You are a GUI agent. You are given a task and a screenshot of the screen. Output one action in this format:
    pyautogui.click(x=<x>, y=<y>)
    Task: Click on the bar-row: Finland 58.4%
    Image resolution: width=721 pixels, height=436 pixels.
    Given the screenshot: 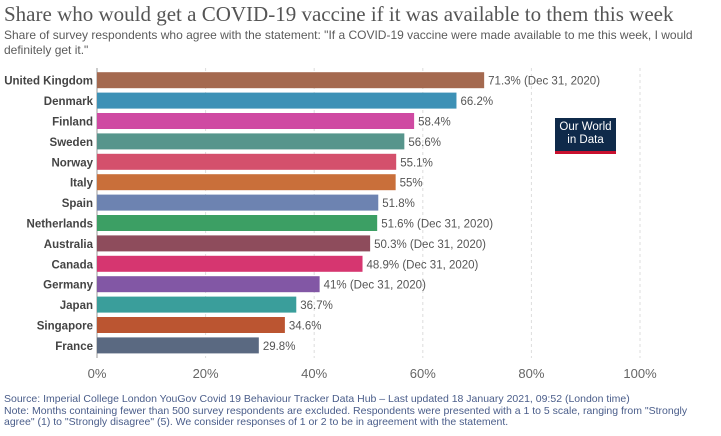 What is the action you would take?
    pyautogui.click(x=251, y=121)
    